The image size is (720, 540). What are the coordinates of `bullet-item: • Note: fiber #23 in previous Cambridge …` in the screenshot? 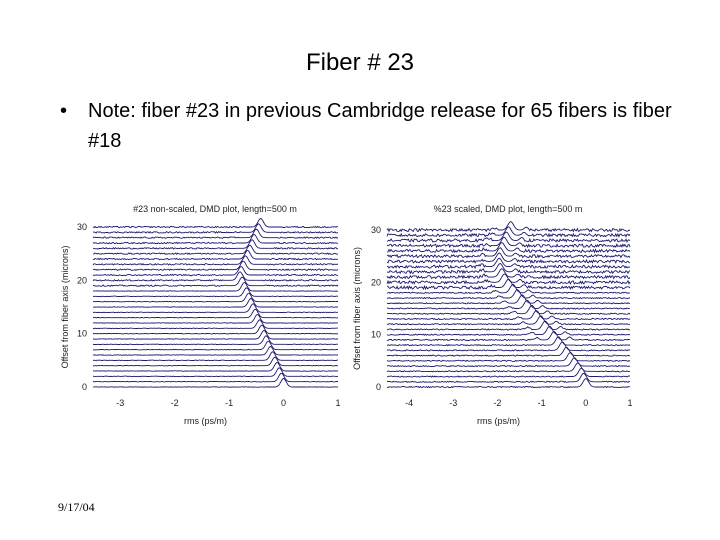 It's located at (370, 126).